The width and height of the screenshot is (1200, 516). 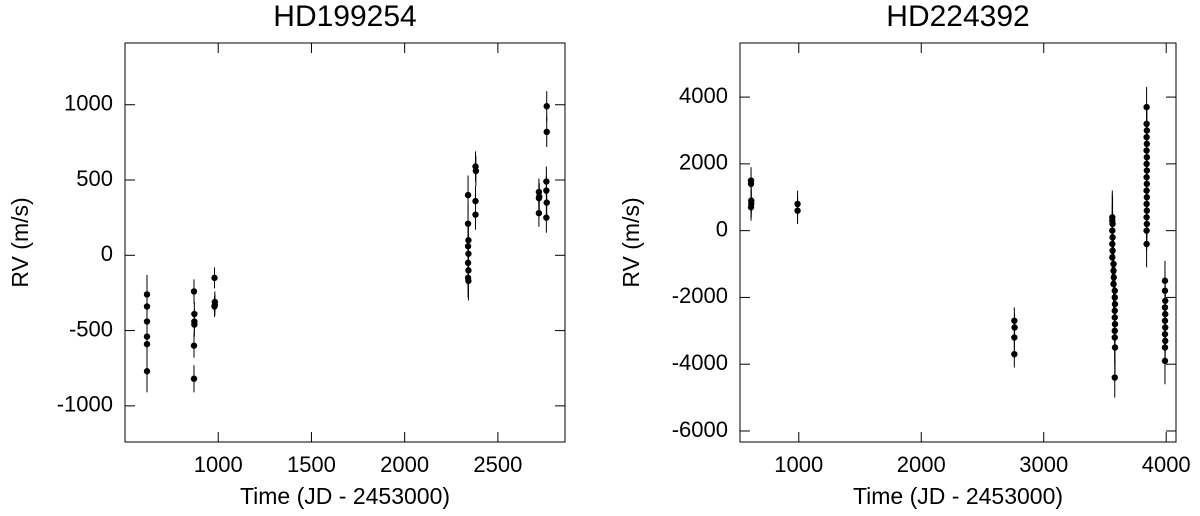 What do you see at coordinates (85, 404) in the screenshot?
I see `y-tick-label: -1000` at bounding box center [85, 404].